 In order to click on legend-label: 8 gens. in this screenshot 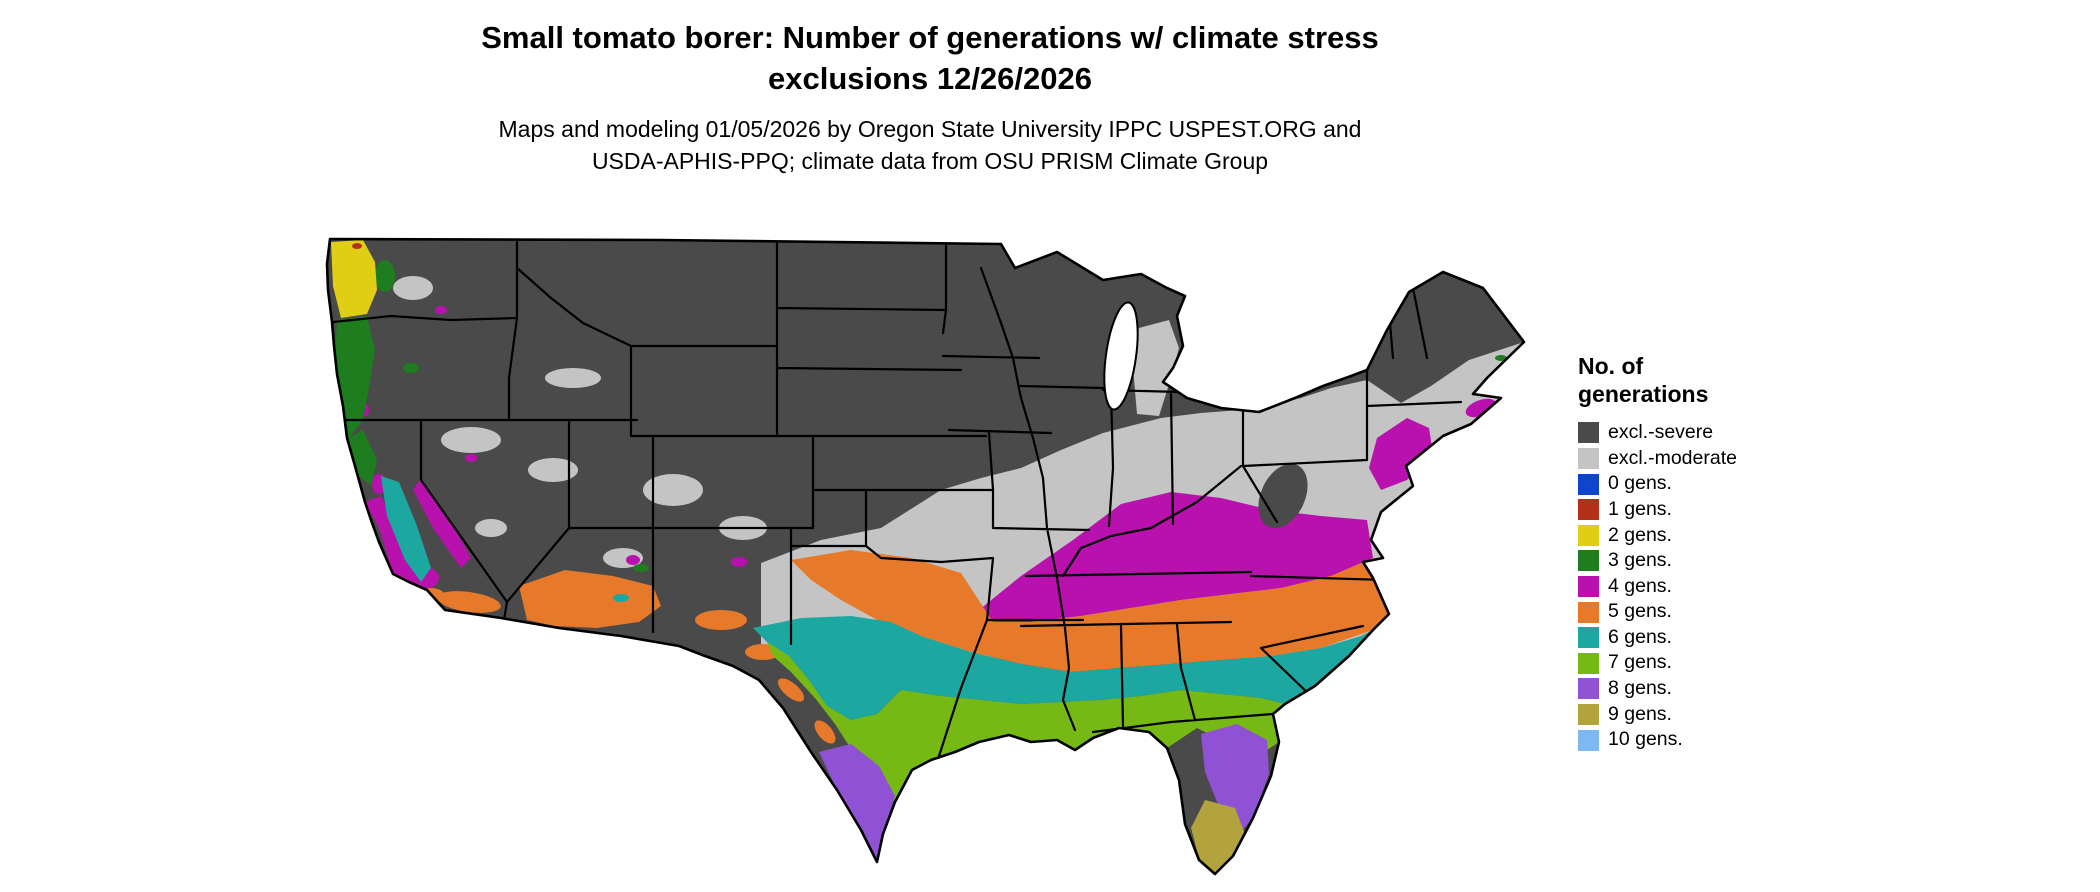, I will do `click(1640, 688)`.